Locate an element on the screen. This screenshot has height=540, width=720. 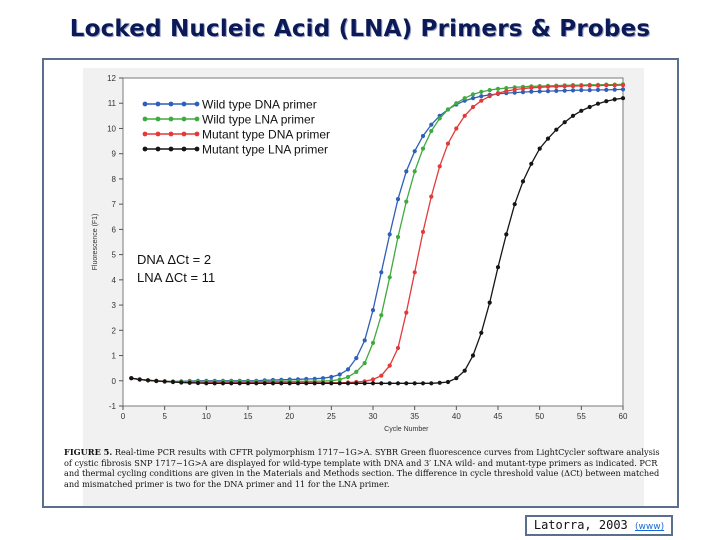
y-tick-label: 11 is located at coordinates (112, 103).